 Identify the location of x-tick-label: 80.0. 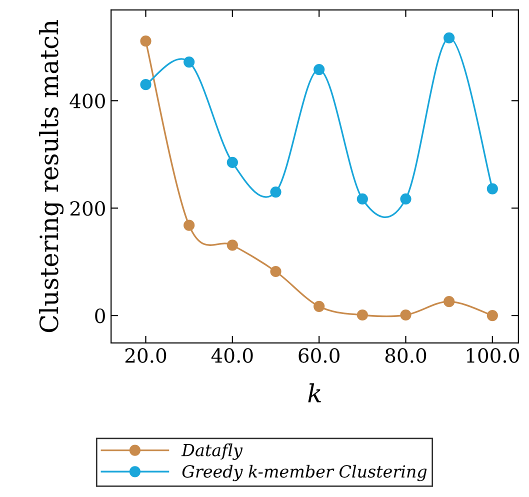
(405, 355).